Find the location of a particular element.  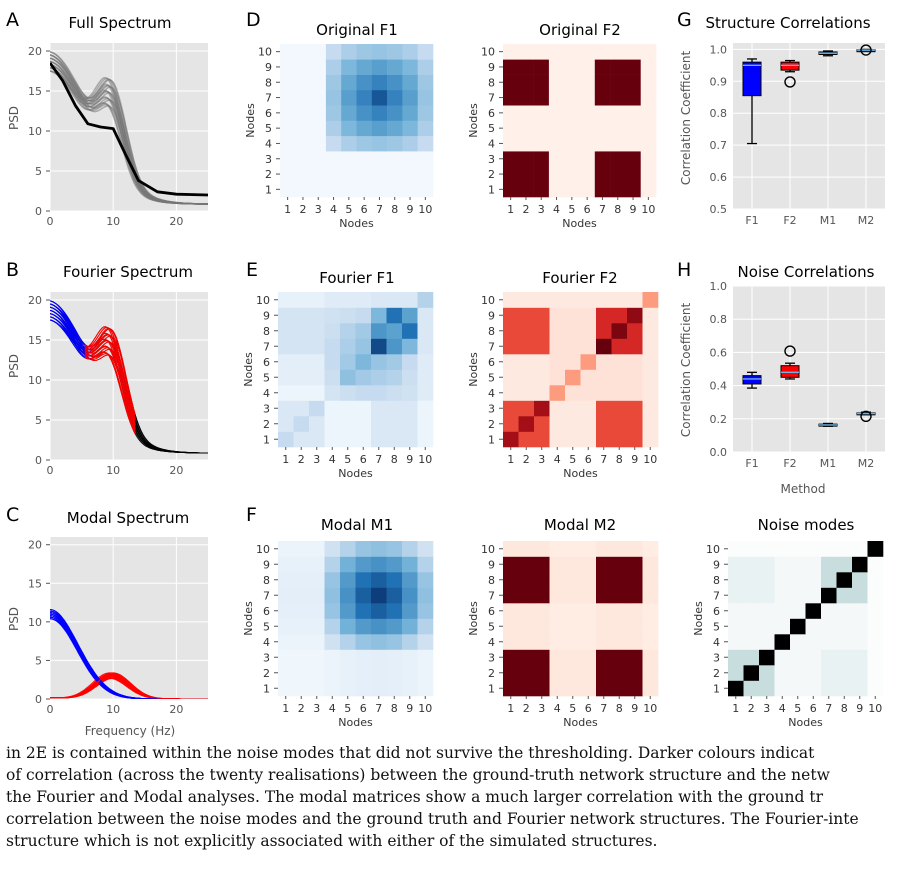

fourier-f1-title: Fourier F1 is located at coordinates (356, 278).